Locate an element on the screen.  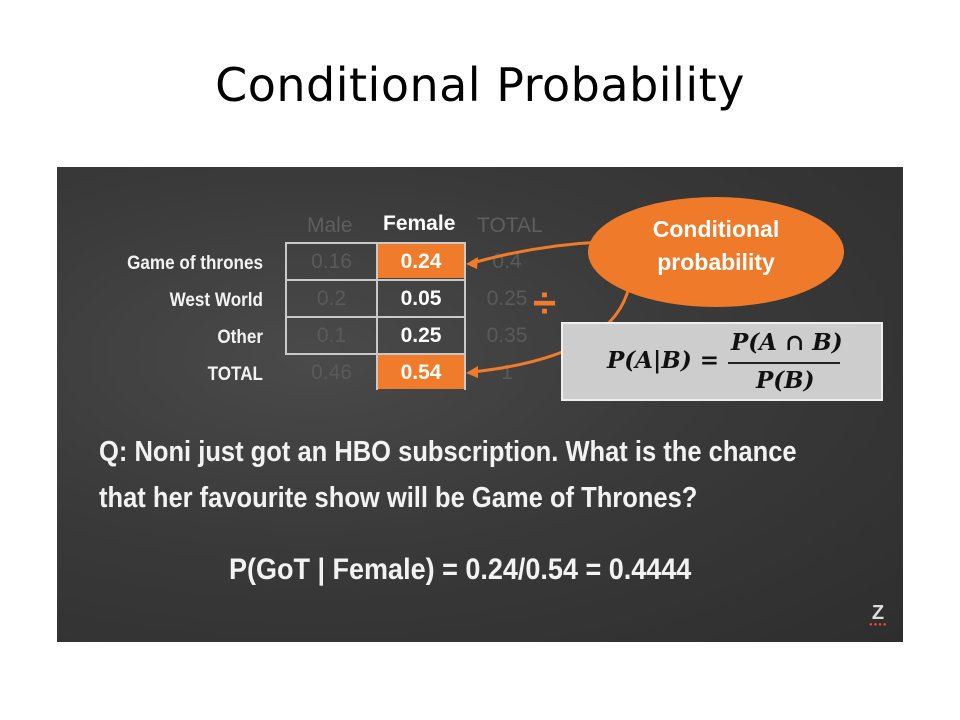
cell-got-male: 0.16 is located at coordinates (331, 261).